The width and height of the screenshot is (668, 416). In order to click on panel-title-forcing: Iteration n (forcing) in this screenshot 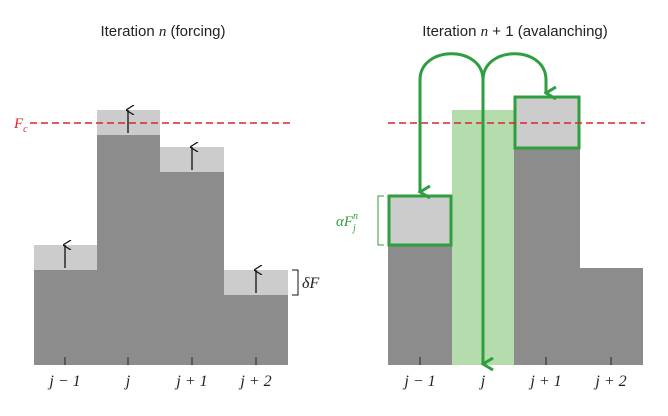, I will do `click(162, 31)`.